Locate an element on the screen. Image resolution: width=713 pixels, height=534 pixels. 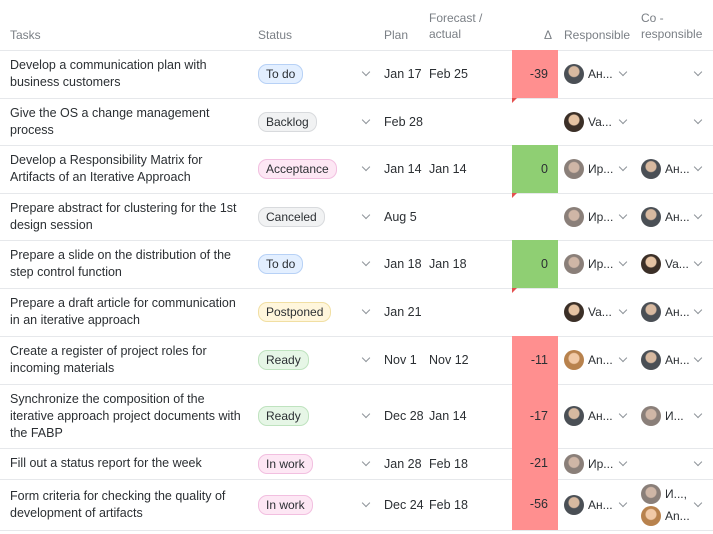
header-co-responsible: Co - responsible is located at coordinates (672, 26).